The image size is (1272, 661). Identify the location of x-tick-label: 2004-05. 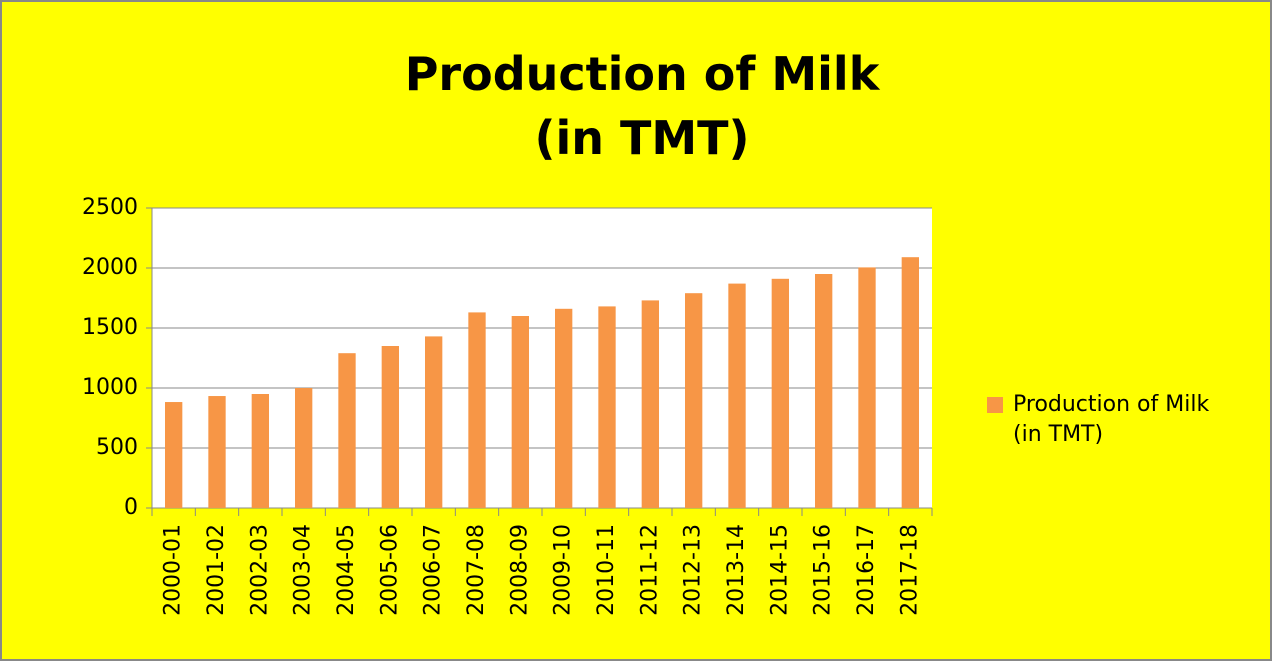
(346, 570).